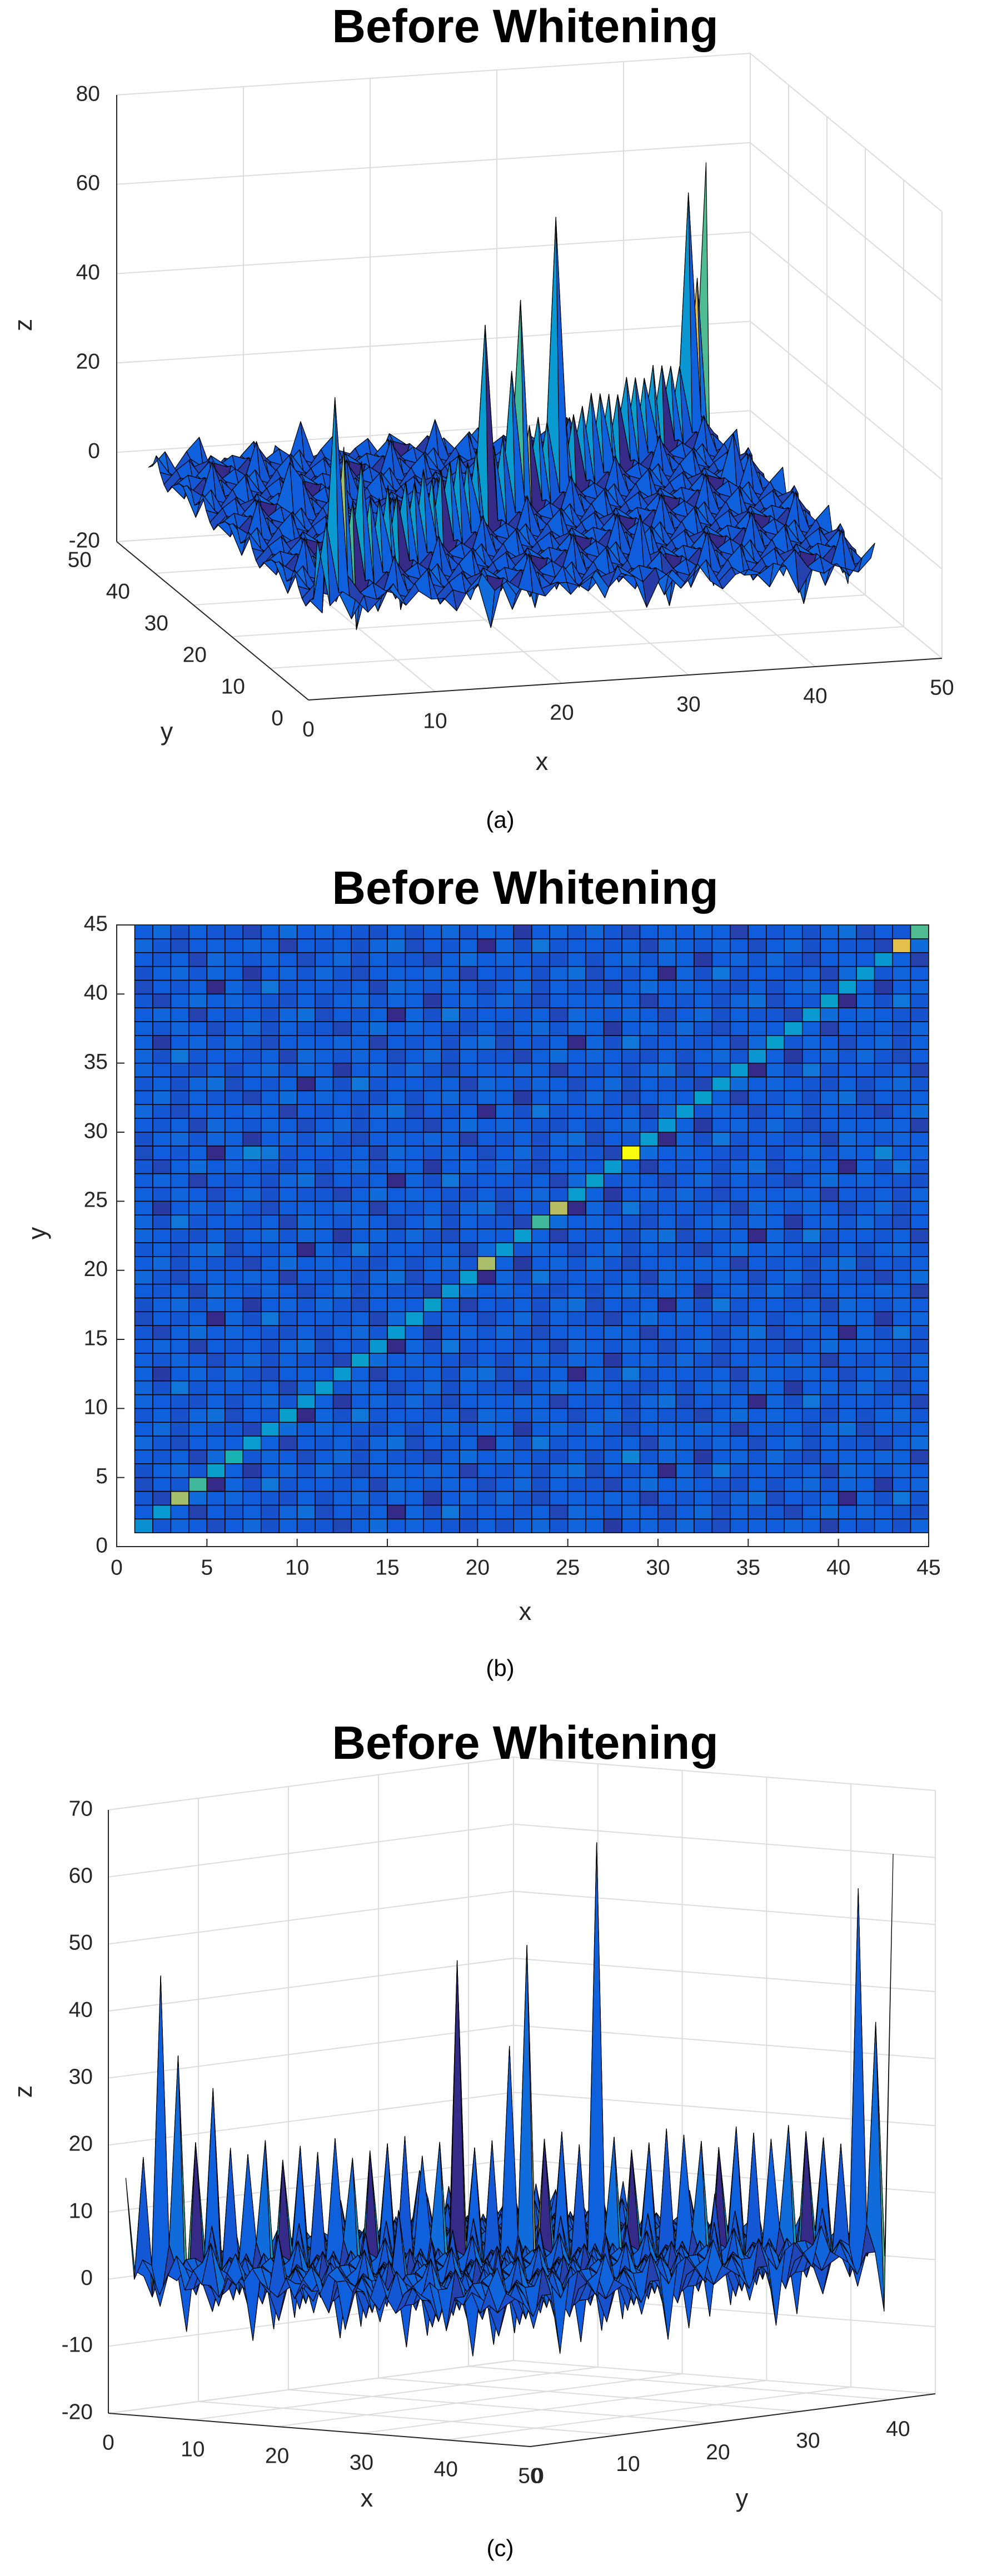 This screenshot has width=997, height=2576. I want to click on y-axis-label: y, so click(167, 731).